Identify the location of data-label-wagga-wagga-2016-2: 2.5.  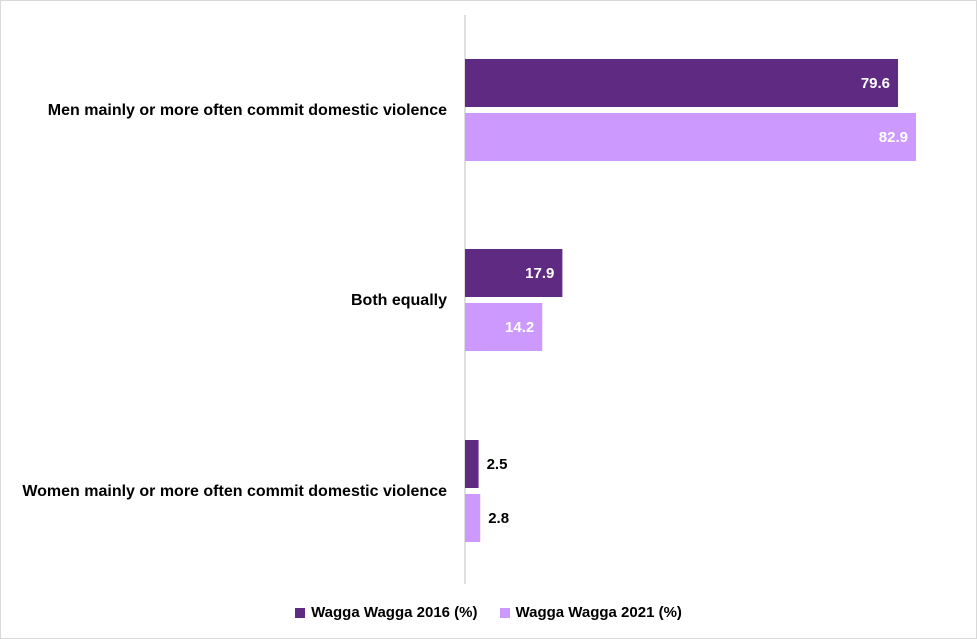
(497, 464).